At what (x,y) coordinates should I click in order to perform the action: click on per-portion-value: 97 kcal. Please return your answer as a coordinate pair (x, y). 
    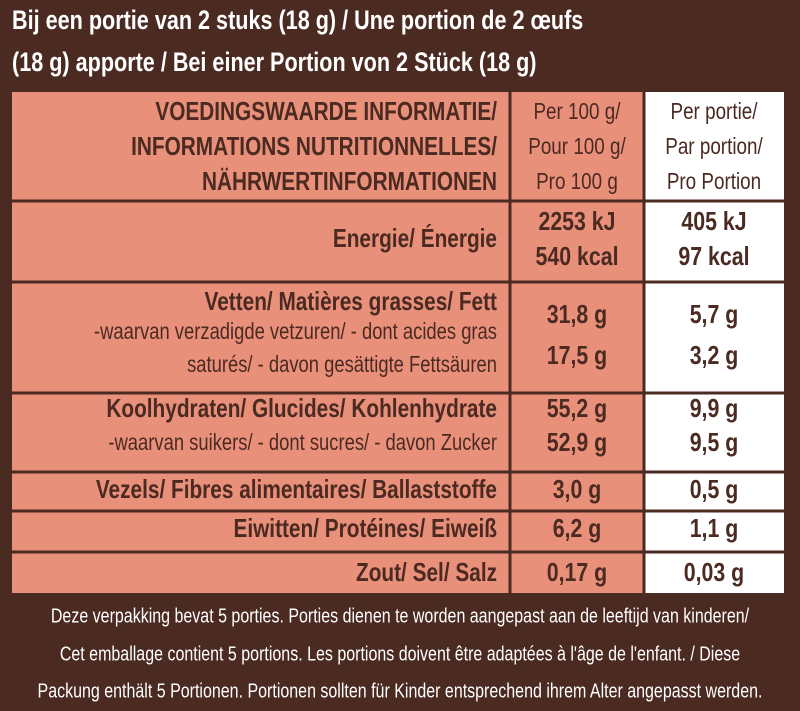
    Looking at the image, I should click on (713, 256).